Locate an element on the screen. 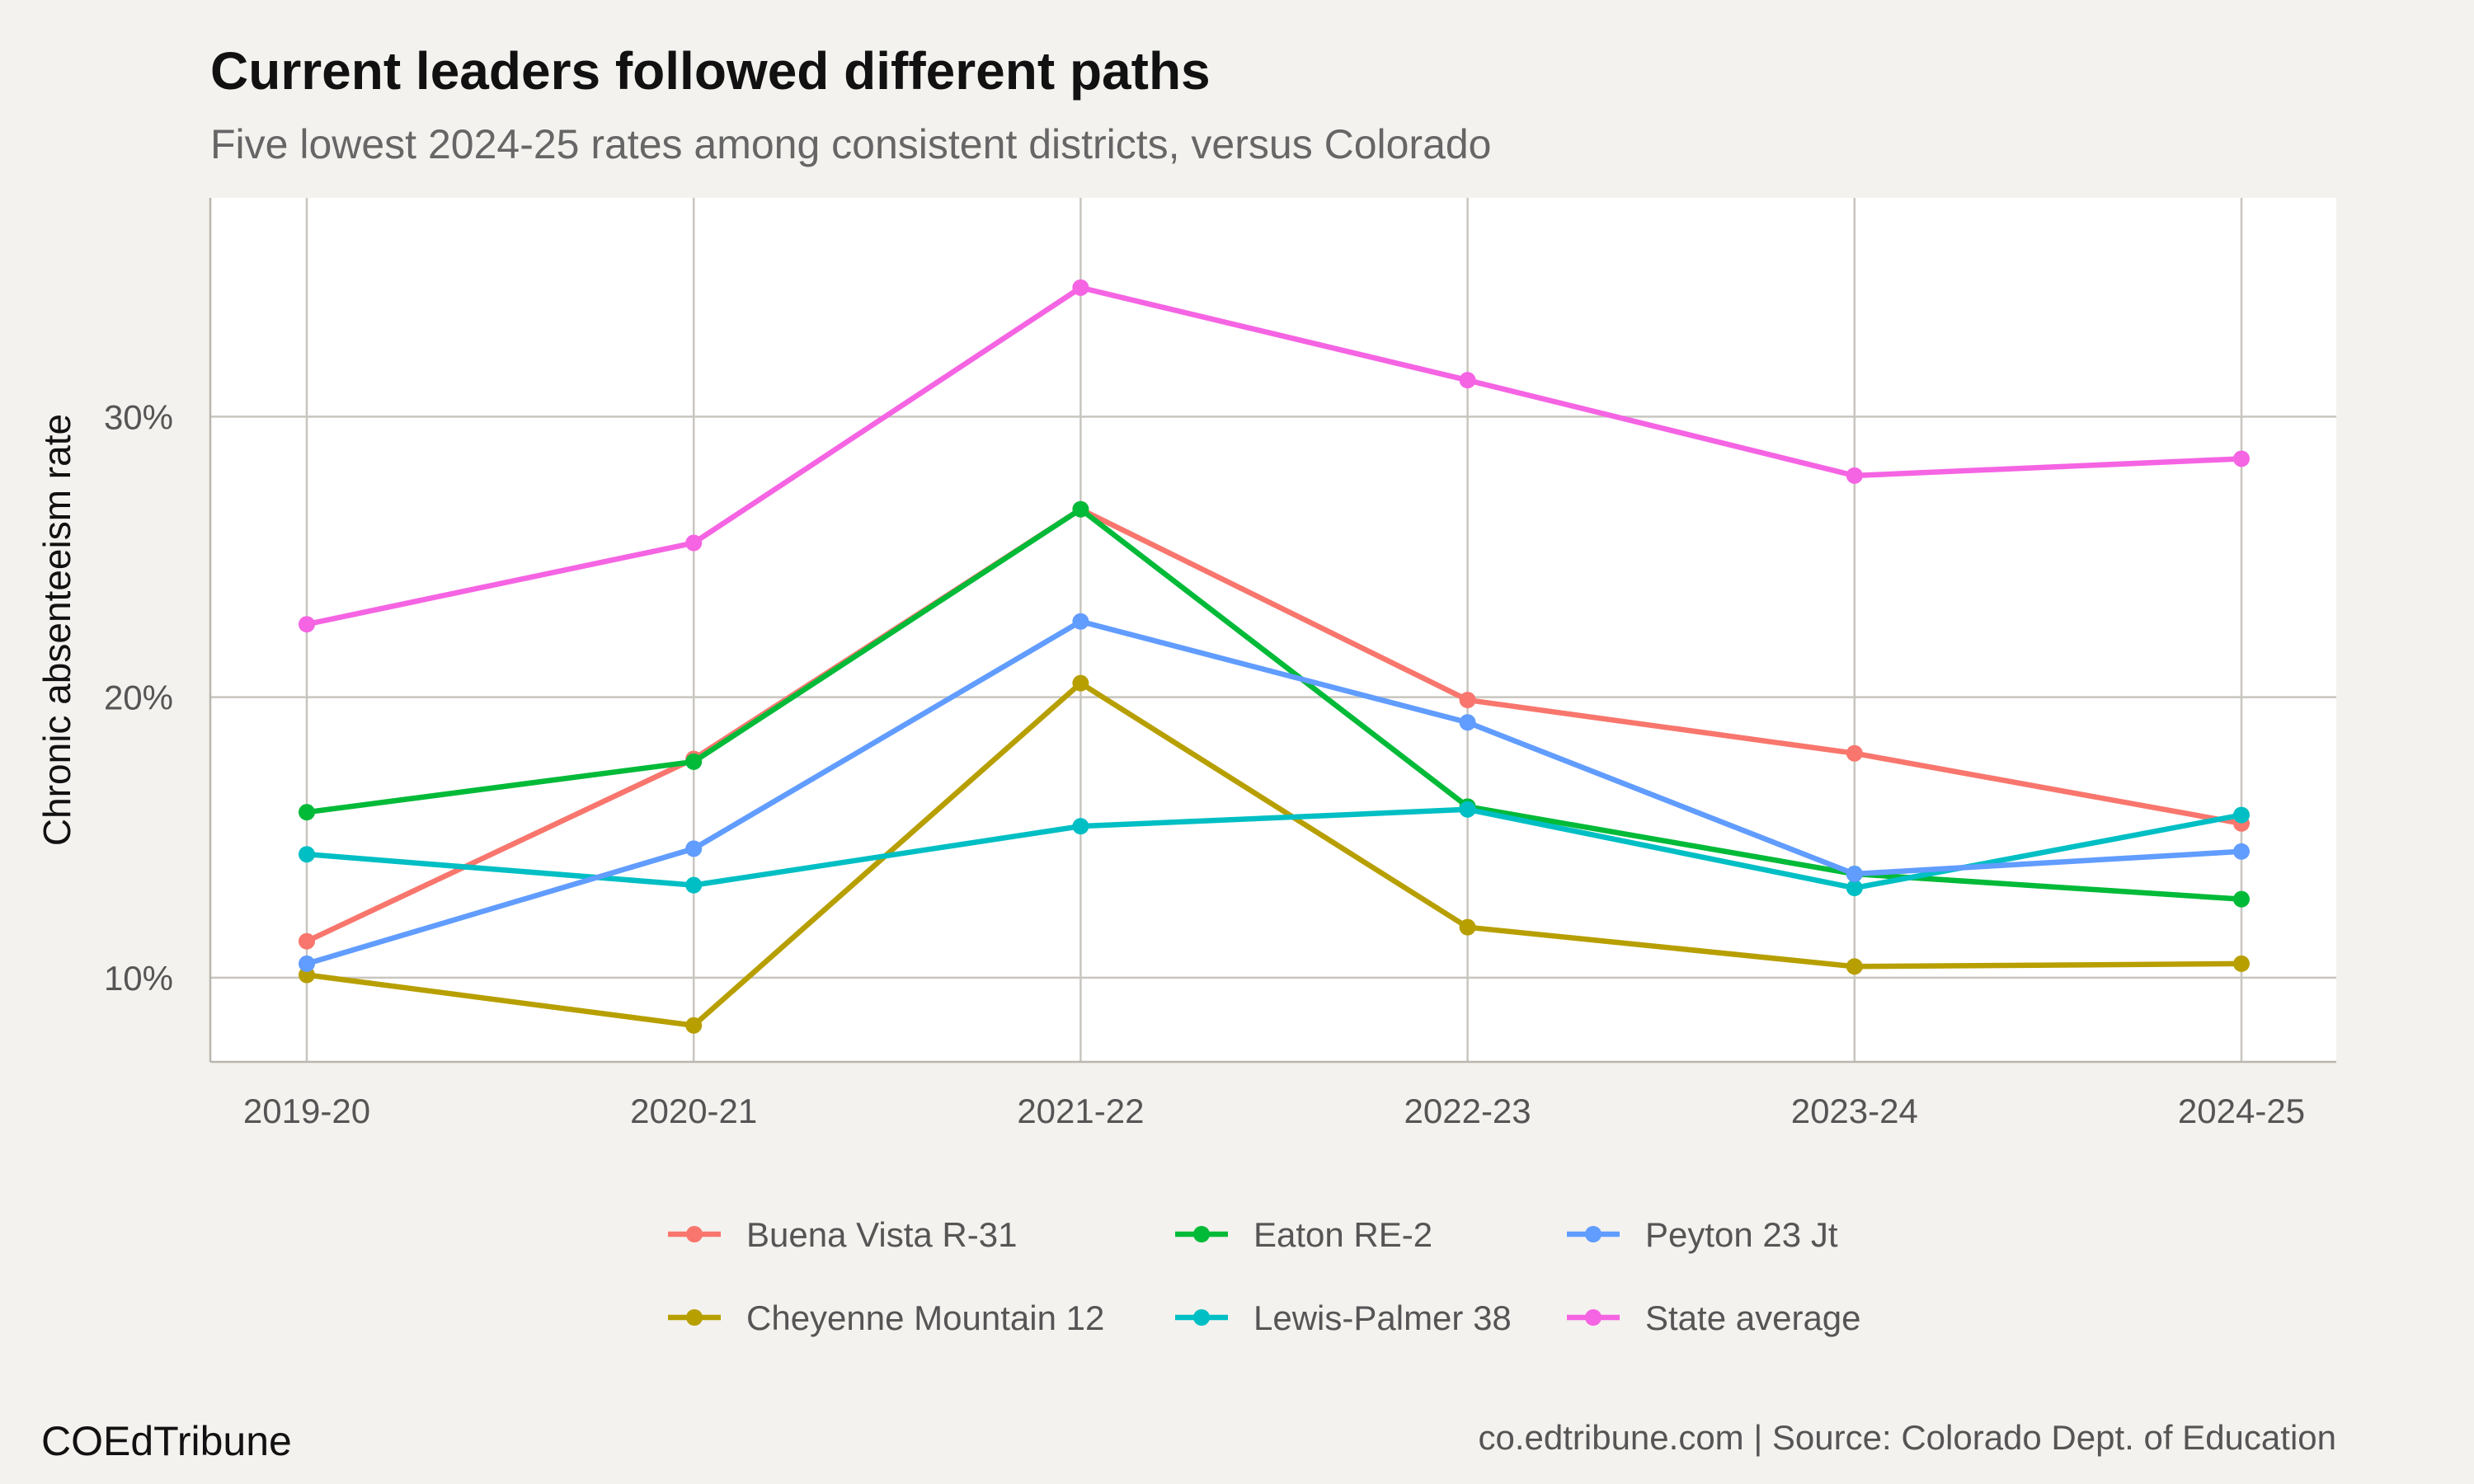  legend-label: Lewis-Palmer 38 is located at coordinates (1382, 1317).